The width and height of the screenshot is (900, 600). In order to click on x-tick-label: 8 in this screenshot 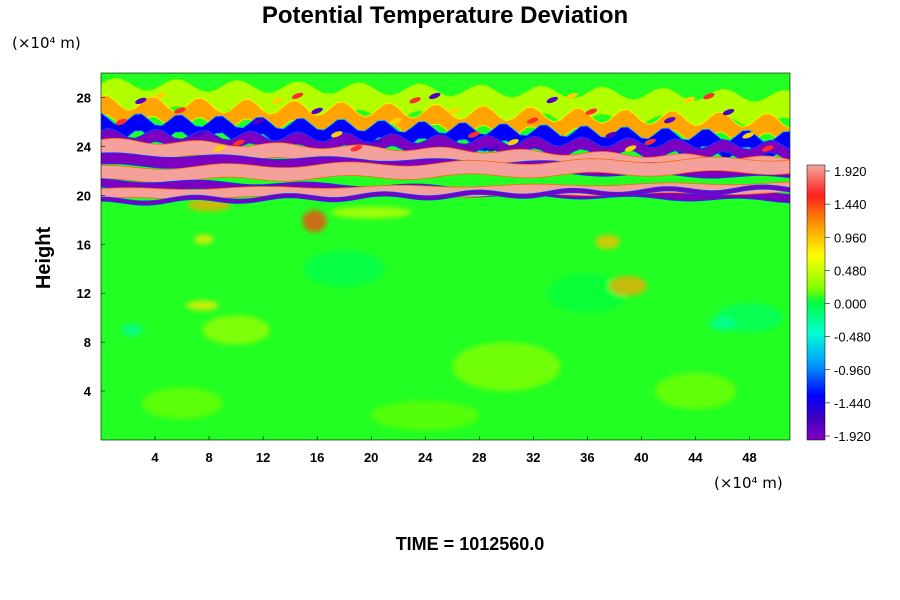, I will do `click(208, 457)`.